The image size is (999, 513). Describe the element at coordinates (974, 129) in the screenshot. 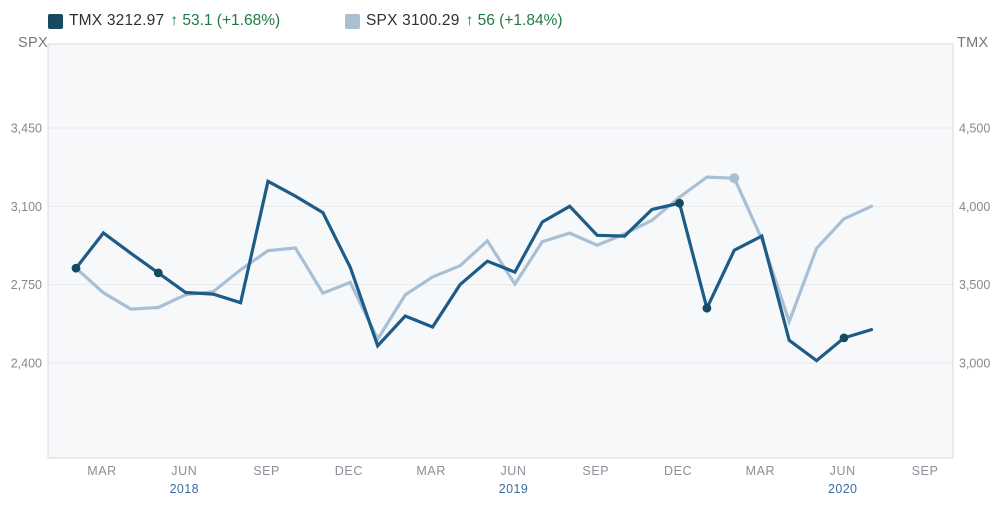

I see `y-axis-tick-right: 4,500` at that location.